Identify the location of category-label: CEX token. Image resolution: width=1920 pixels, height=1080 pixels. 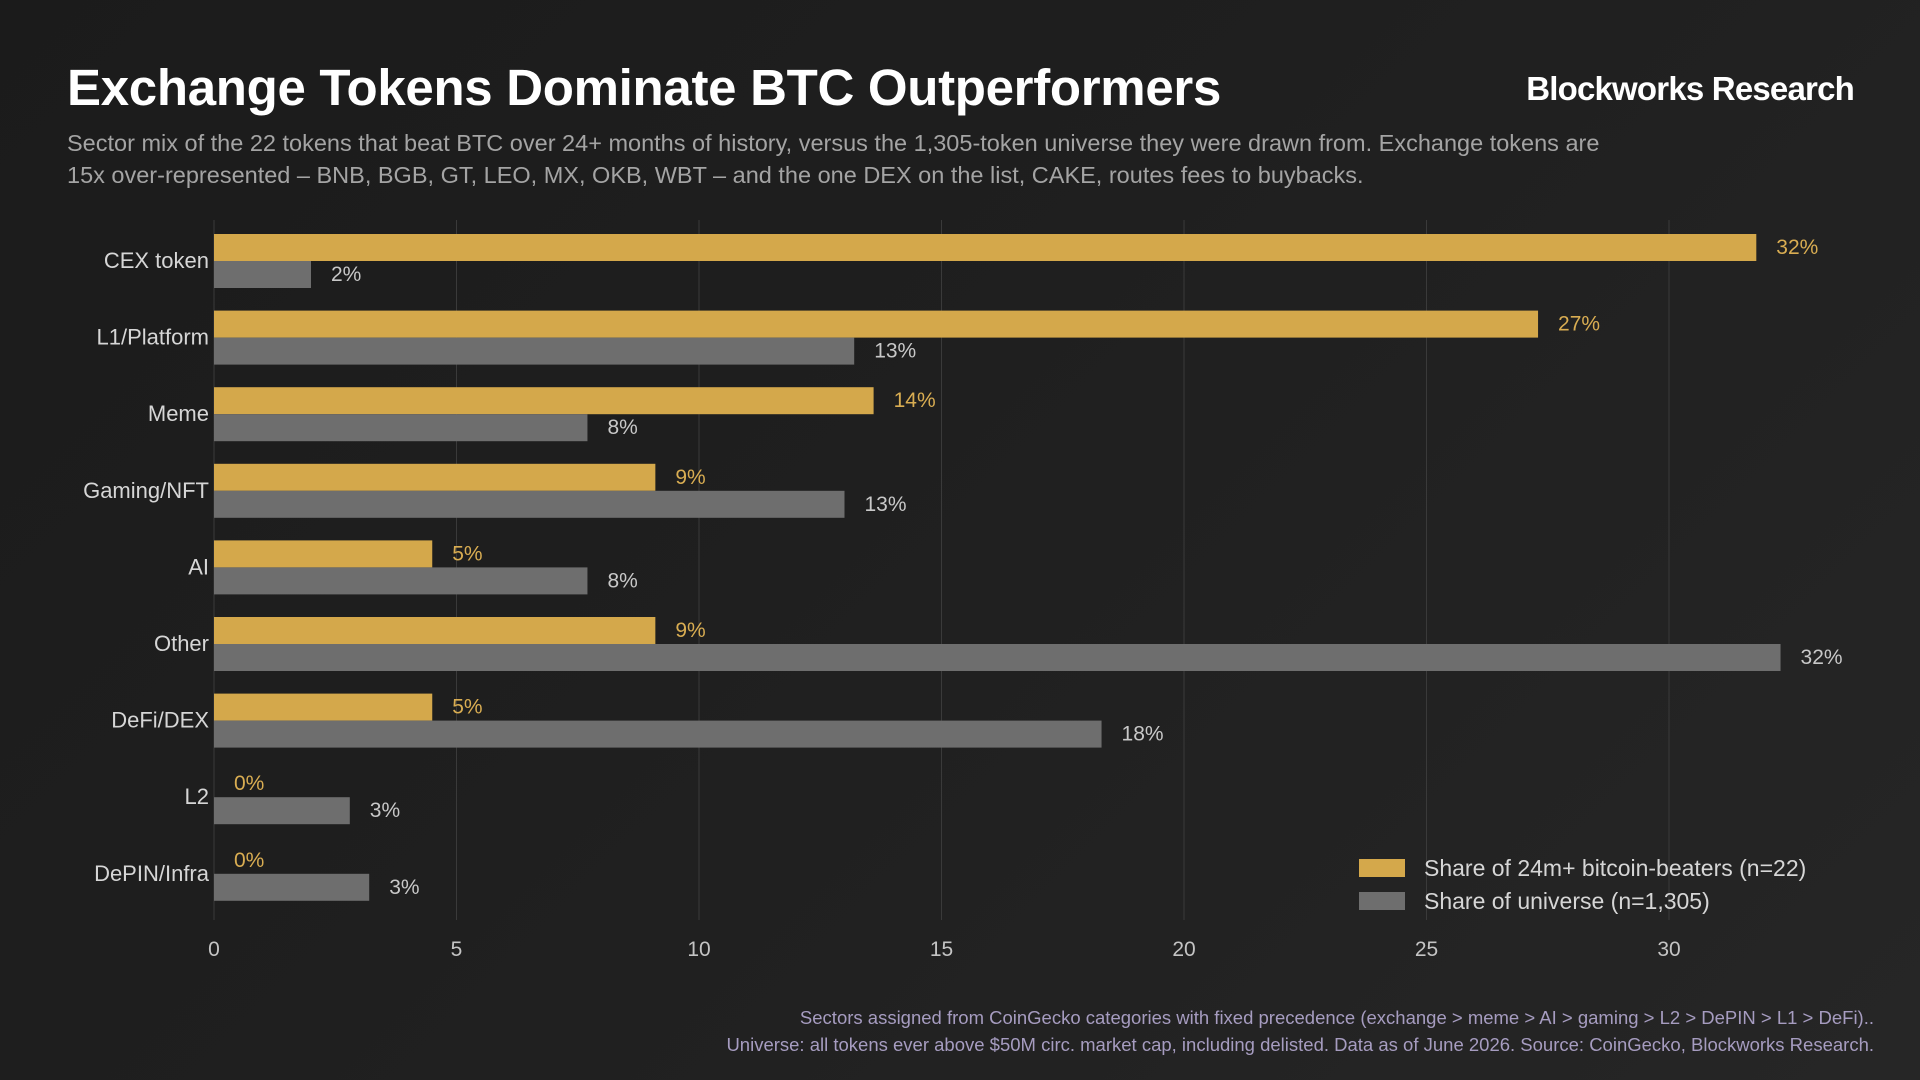
(156, 260).